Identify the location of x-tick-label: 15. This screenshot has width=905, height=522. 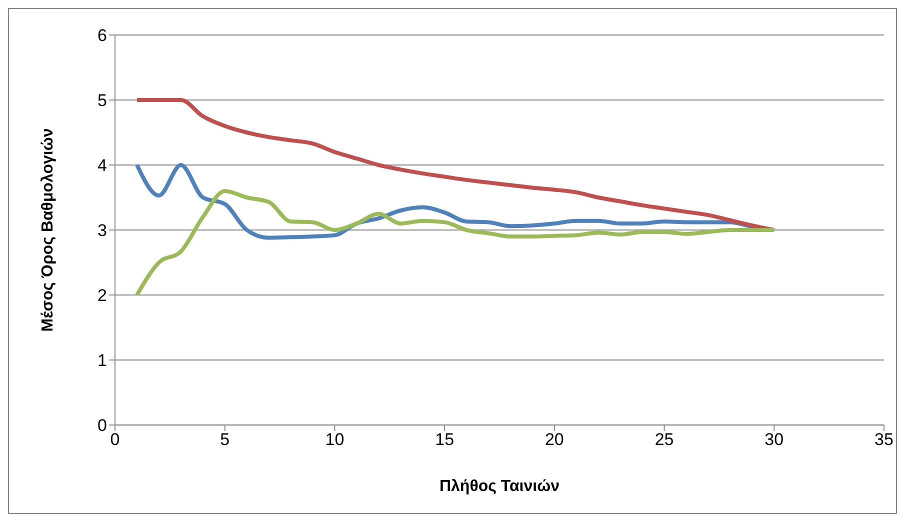
(444, 440).